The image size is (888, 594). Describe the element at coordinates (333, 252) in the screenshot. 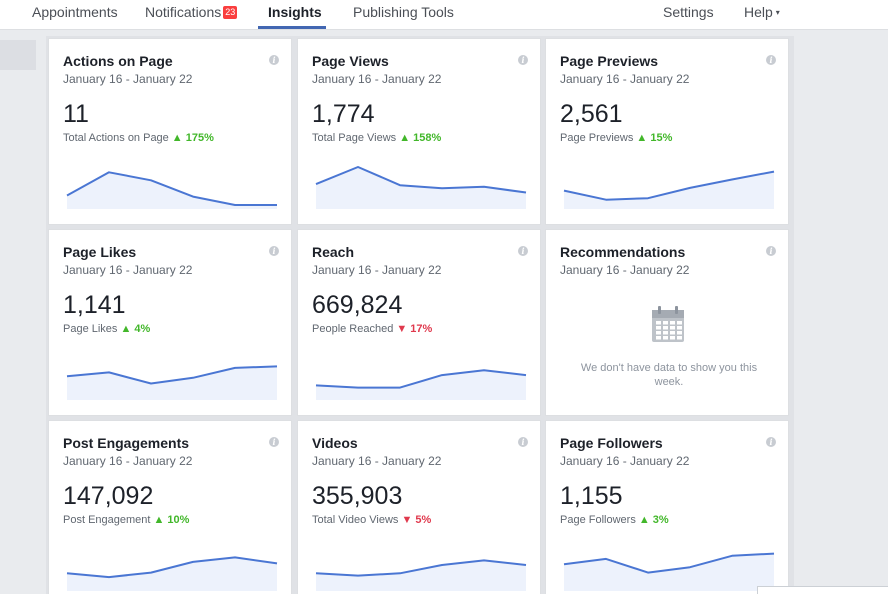

I see `card-title: Reach` at that location.